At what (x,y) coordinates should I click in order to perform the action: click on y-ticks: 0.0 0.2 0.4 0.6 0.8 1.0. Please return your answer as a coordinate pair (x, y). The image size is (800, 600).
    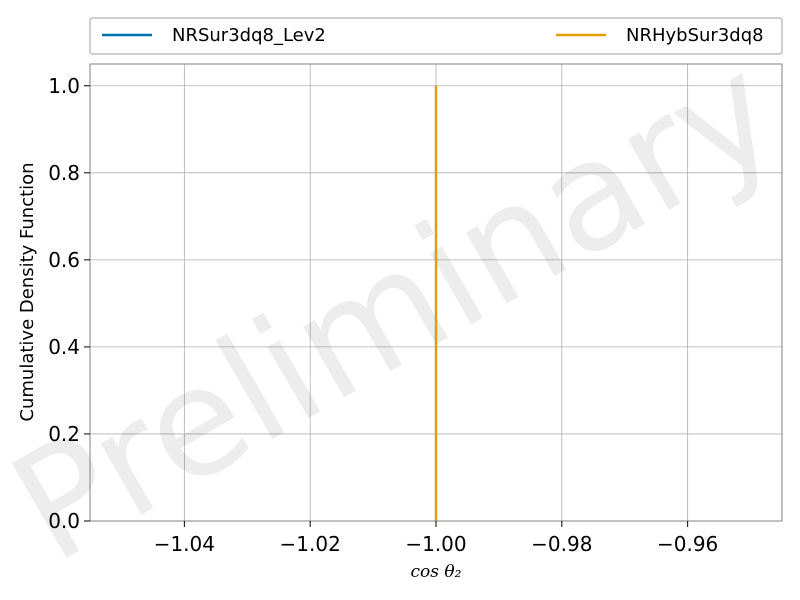
    Looking at the image, I should click on (69, 303).